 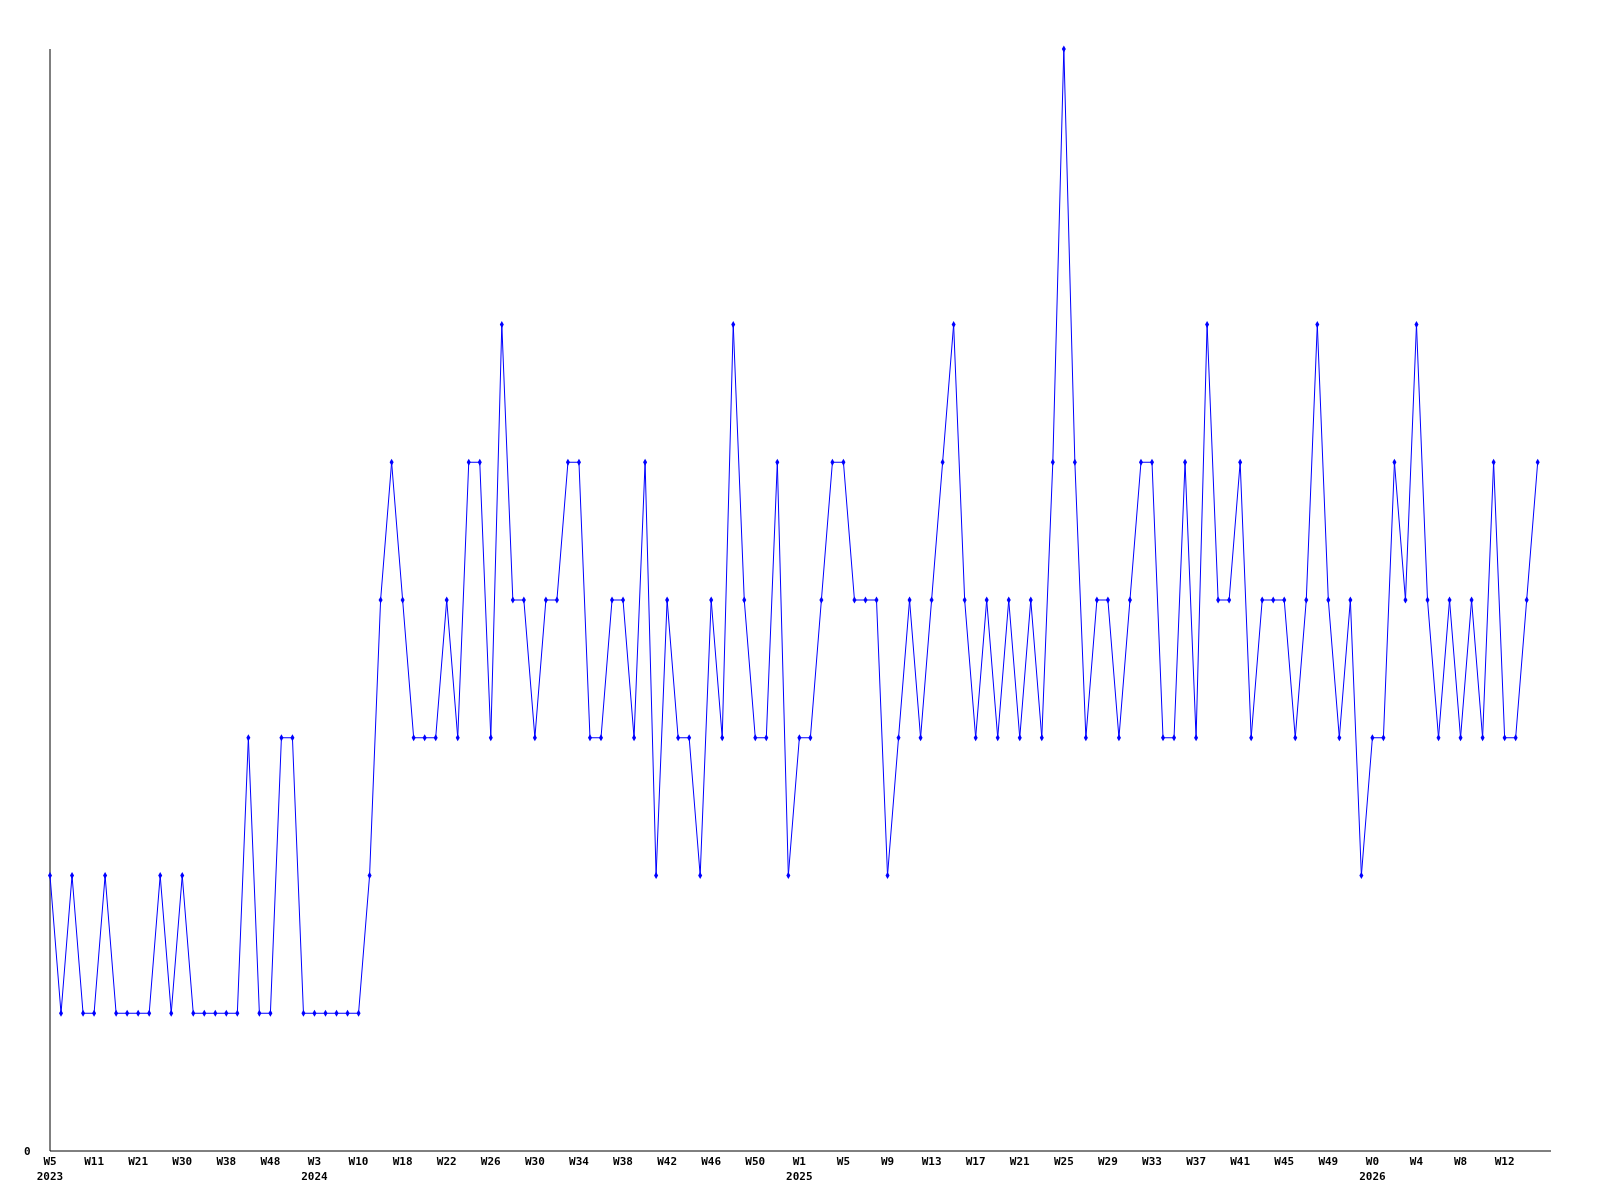 What do you see at coordinates (1152, 1161) in the screenshot?
I see `x-tick-label: W33` at bounding box center [1152, 1161].